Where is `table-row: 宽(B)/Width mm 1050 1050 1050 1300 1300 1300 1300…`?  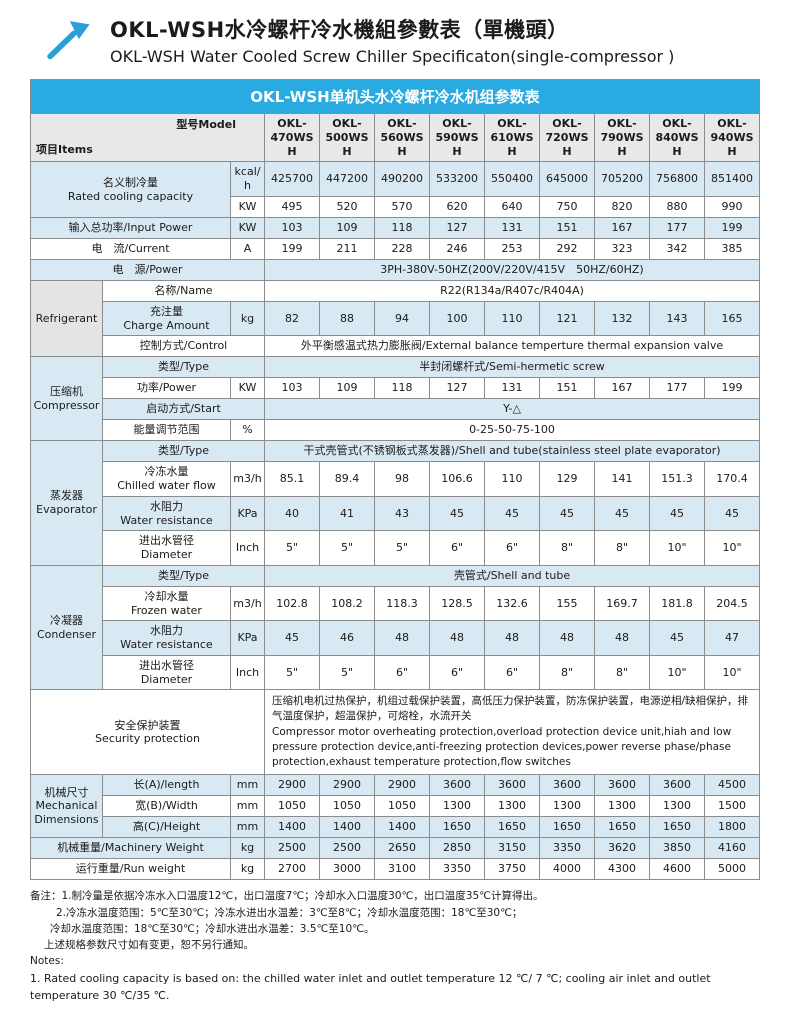
table-row: 宽(B)/Width mm 1050 1050 1050 1300 1300 1300 1300… is located at coordinates (395, 806).